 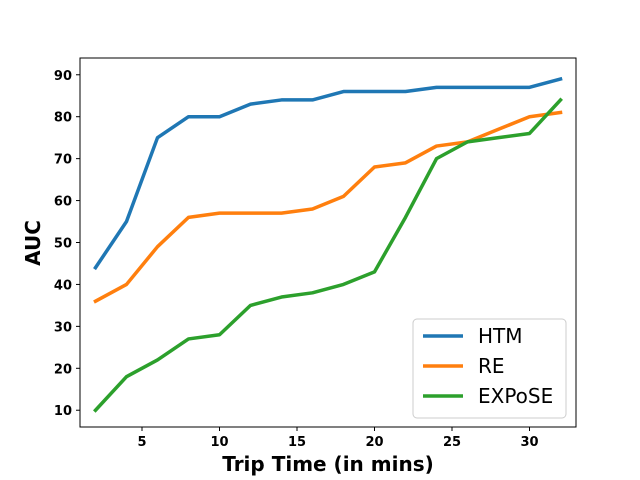 What do you see at coordinates (63, 202) in the screenshot?
I see `y-tick-label: 60` at bounding box center [63, 202].